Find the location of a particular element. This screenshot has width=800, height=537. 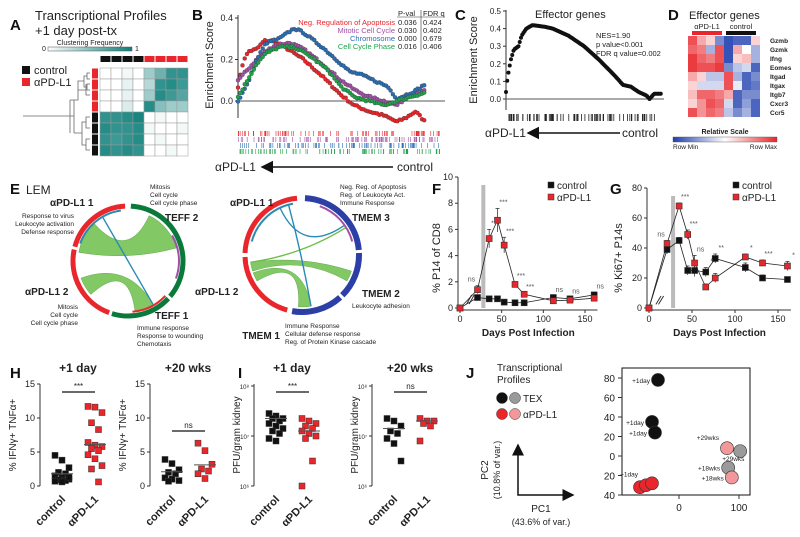

point-label: +29wks is located at coordinates (708, 438).